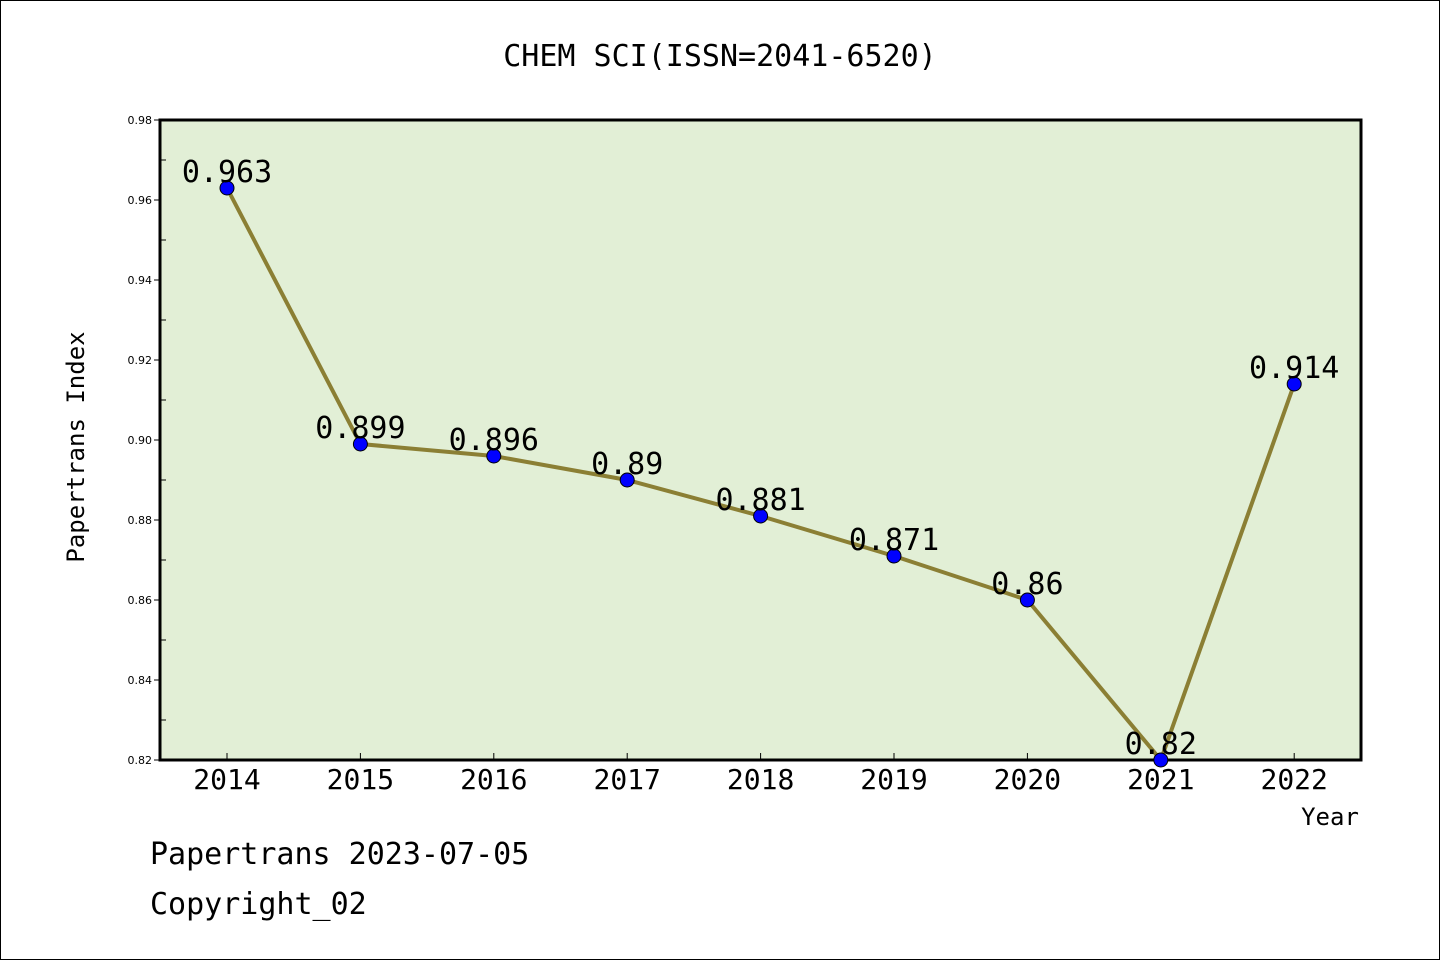 This screenshot has height=960, width=1440. I want to click on data-label: 0.82, so click(1161, 744).